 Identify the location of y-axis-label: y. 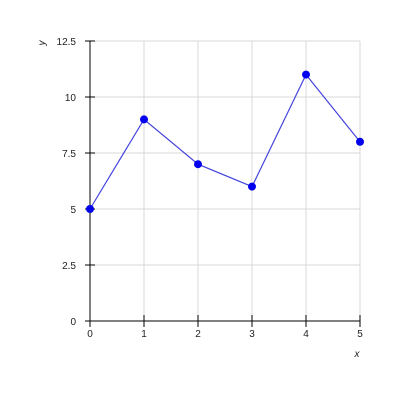
(42, 43).